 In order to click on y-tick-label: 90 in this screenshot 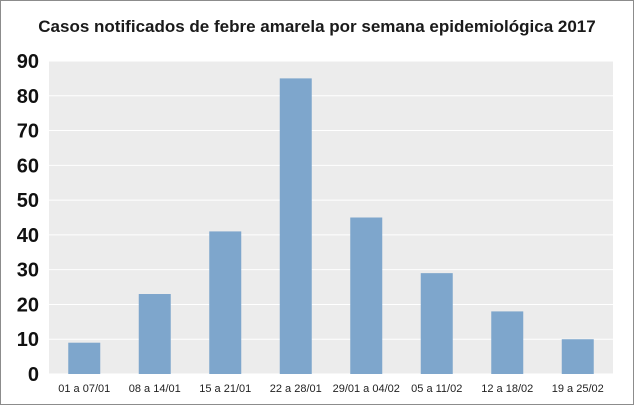, I will do `click(28, 62)`.